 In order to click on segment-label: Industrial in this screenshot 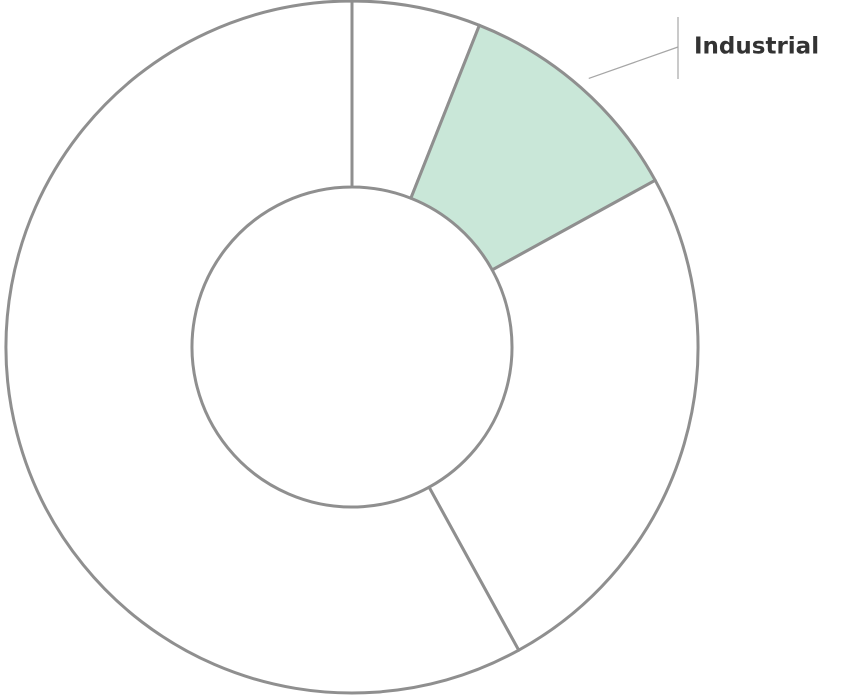, I will do `click(756, 47)`.